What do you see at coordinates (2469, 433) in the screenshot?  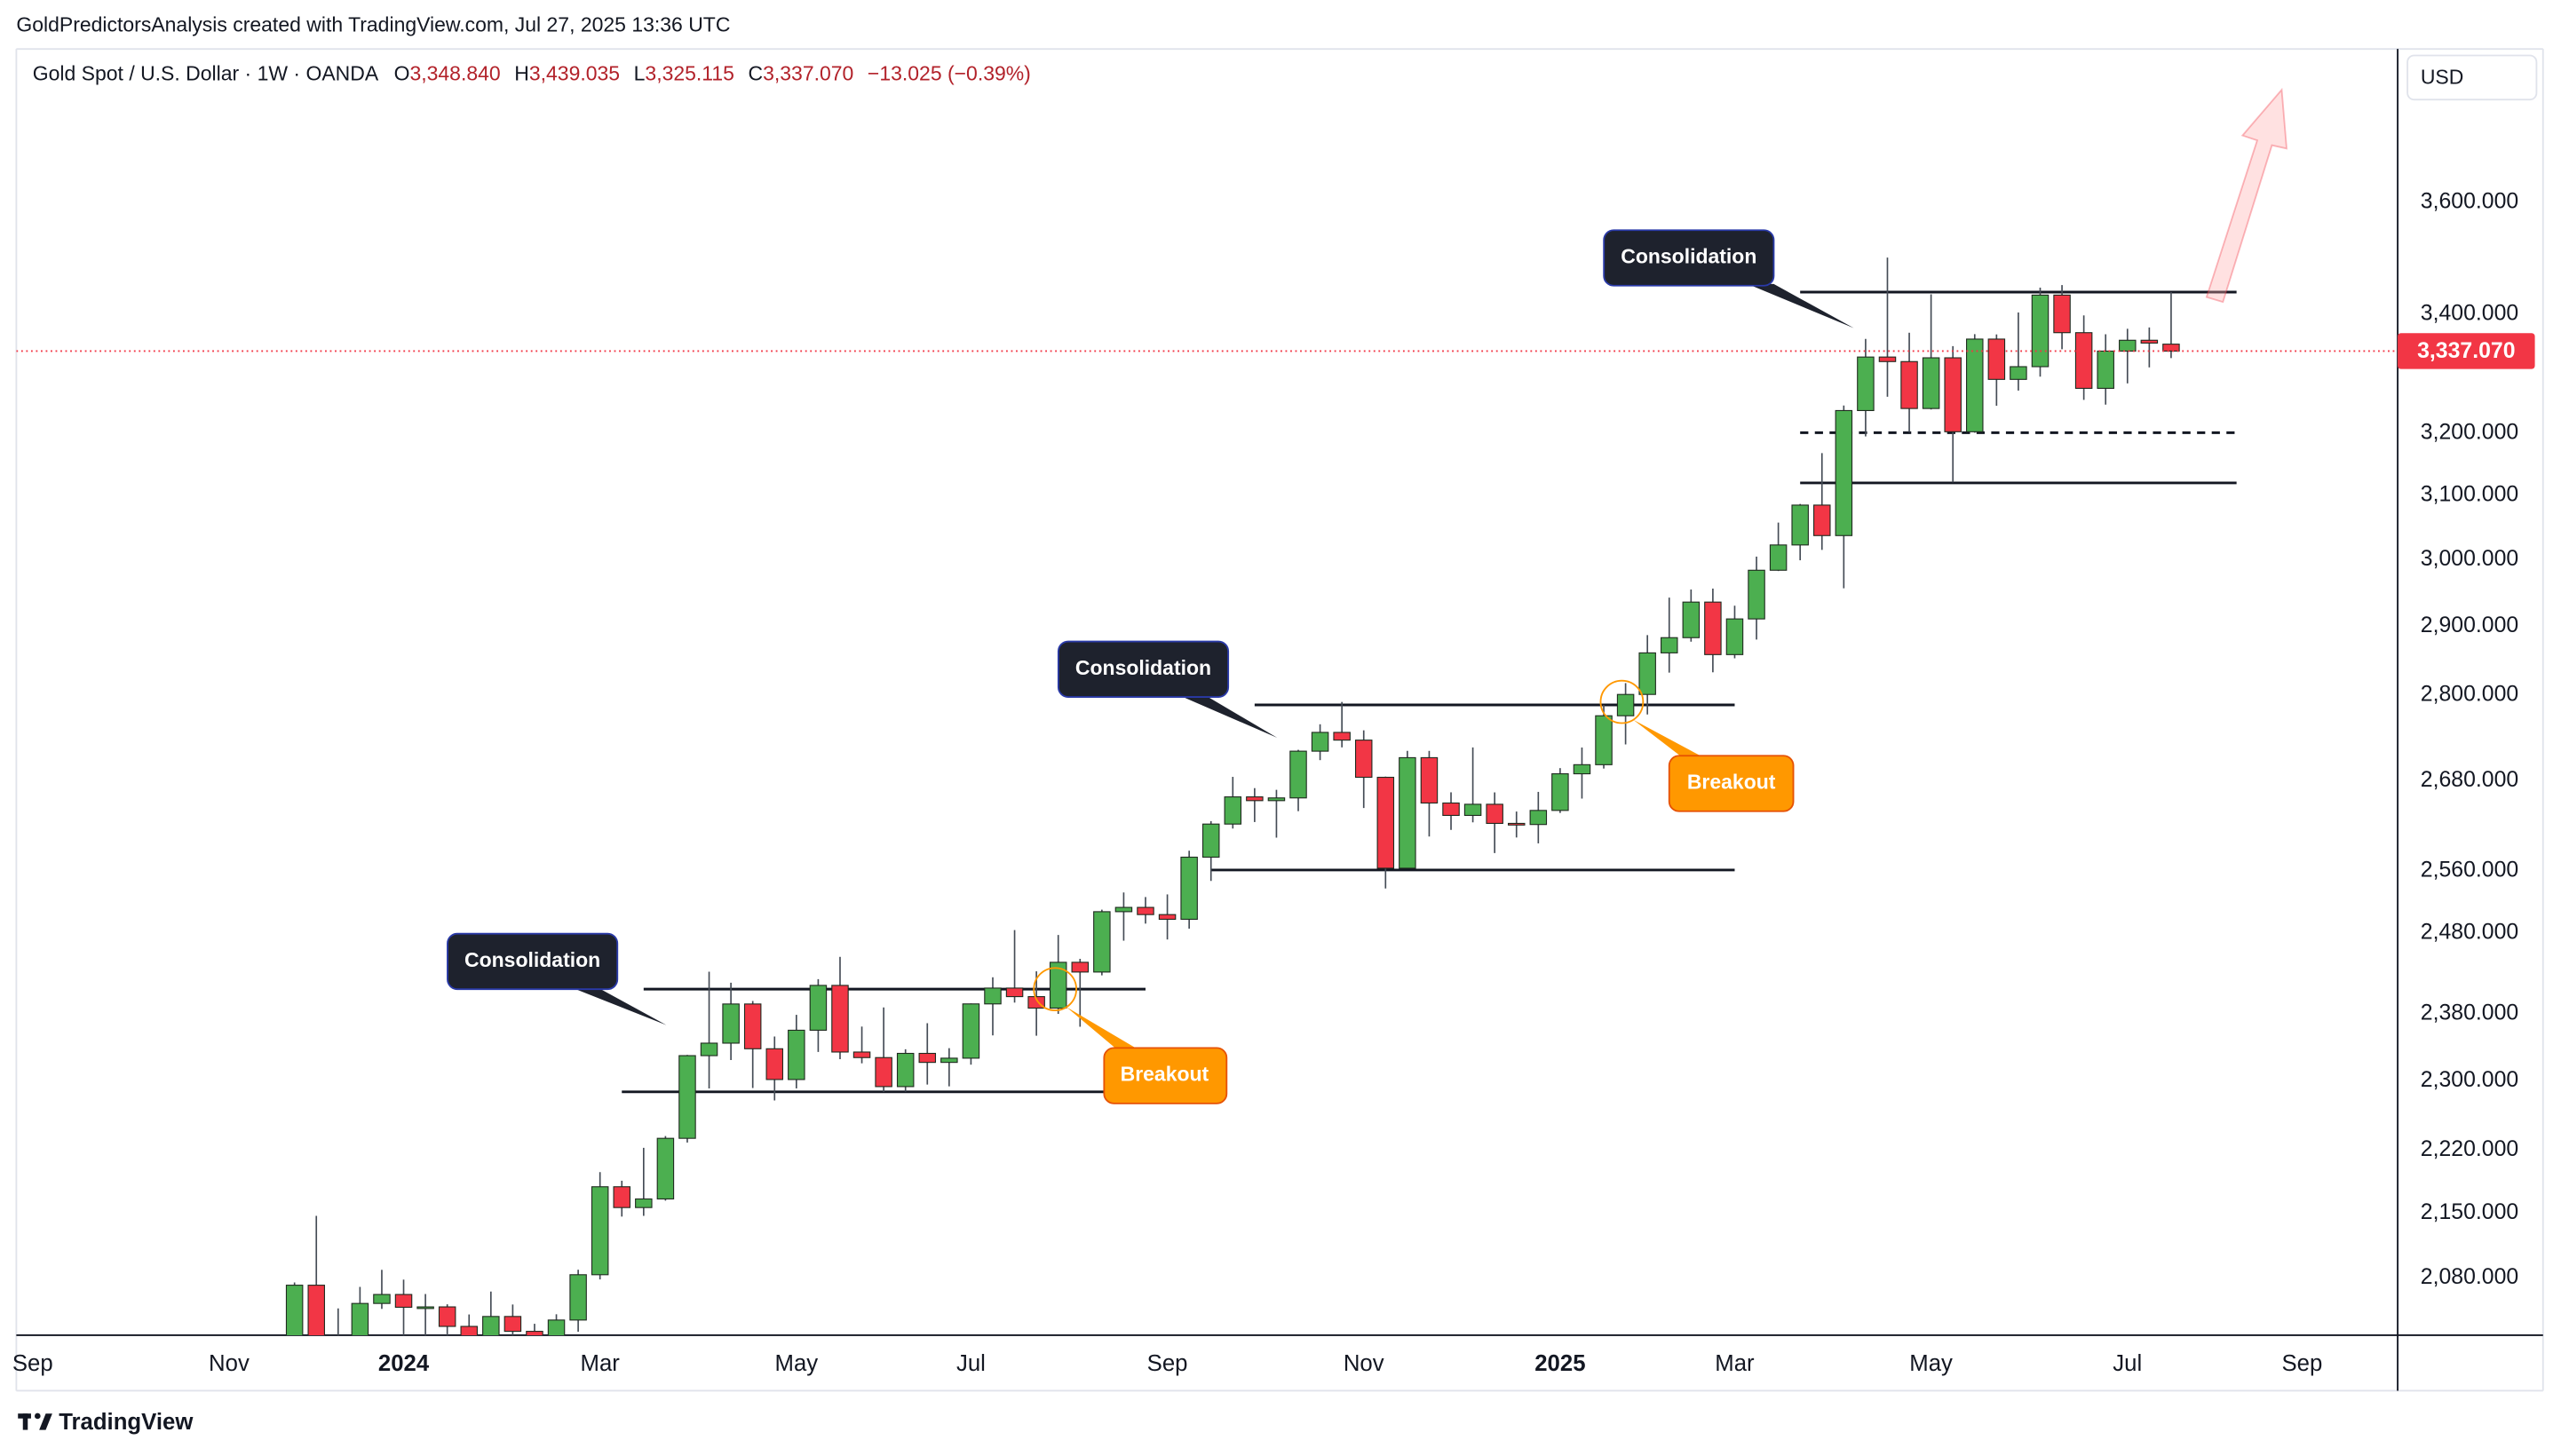 I see `y-tick-label: 3,200.000` at bounding box center [2469, 433].